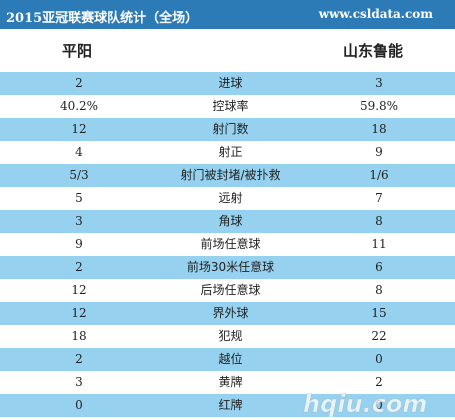 Image resolution: width=455 pixels, height=420 pixels. Describe the element at coordinates (379, 152) in the screenshot. I see `away-value: 9` at that location.